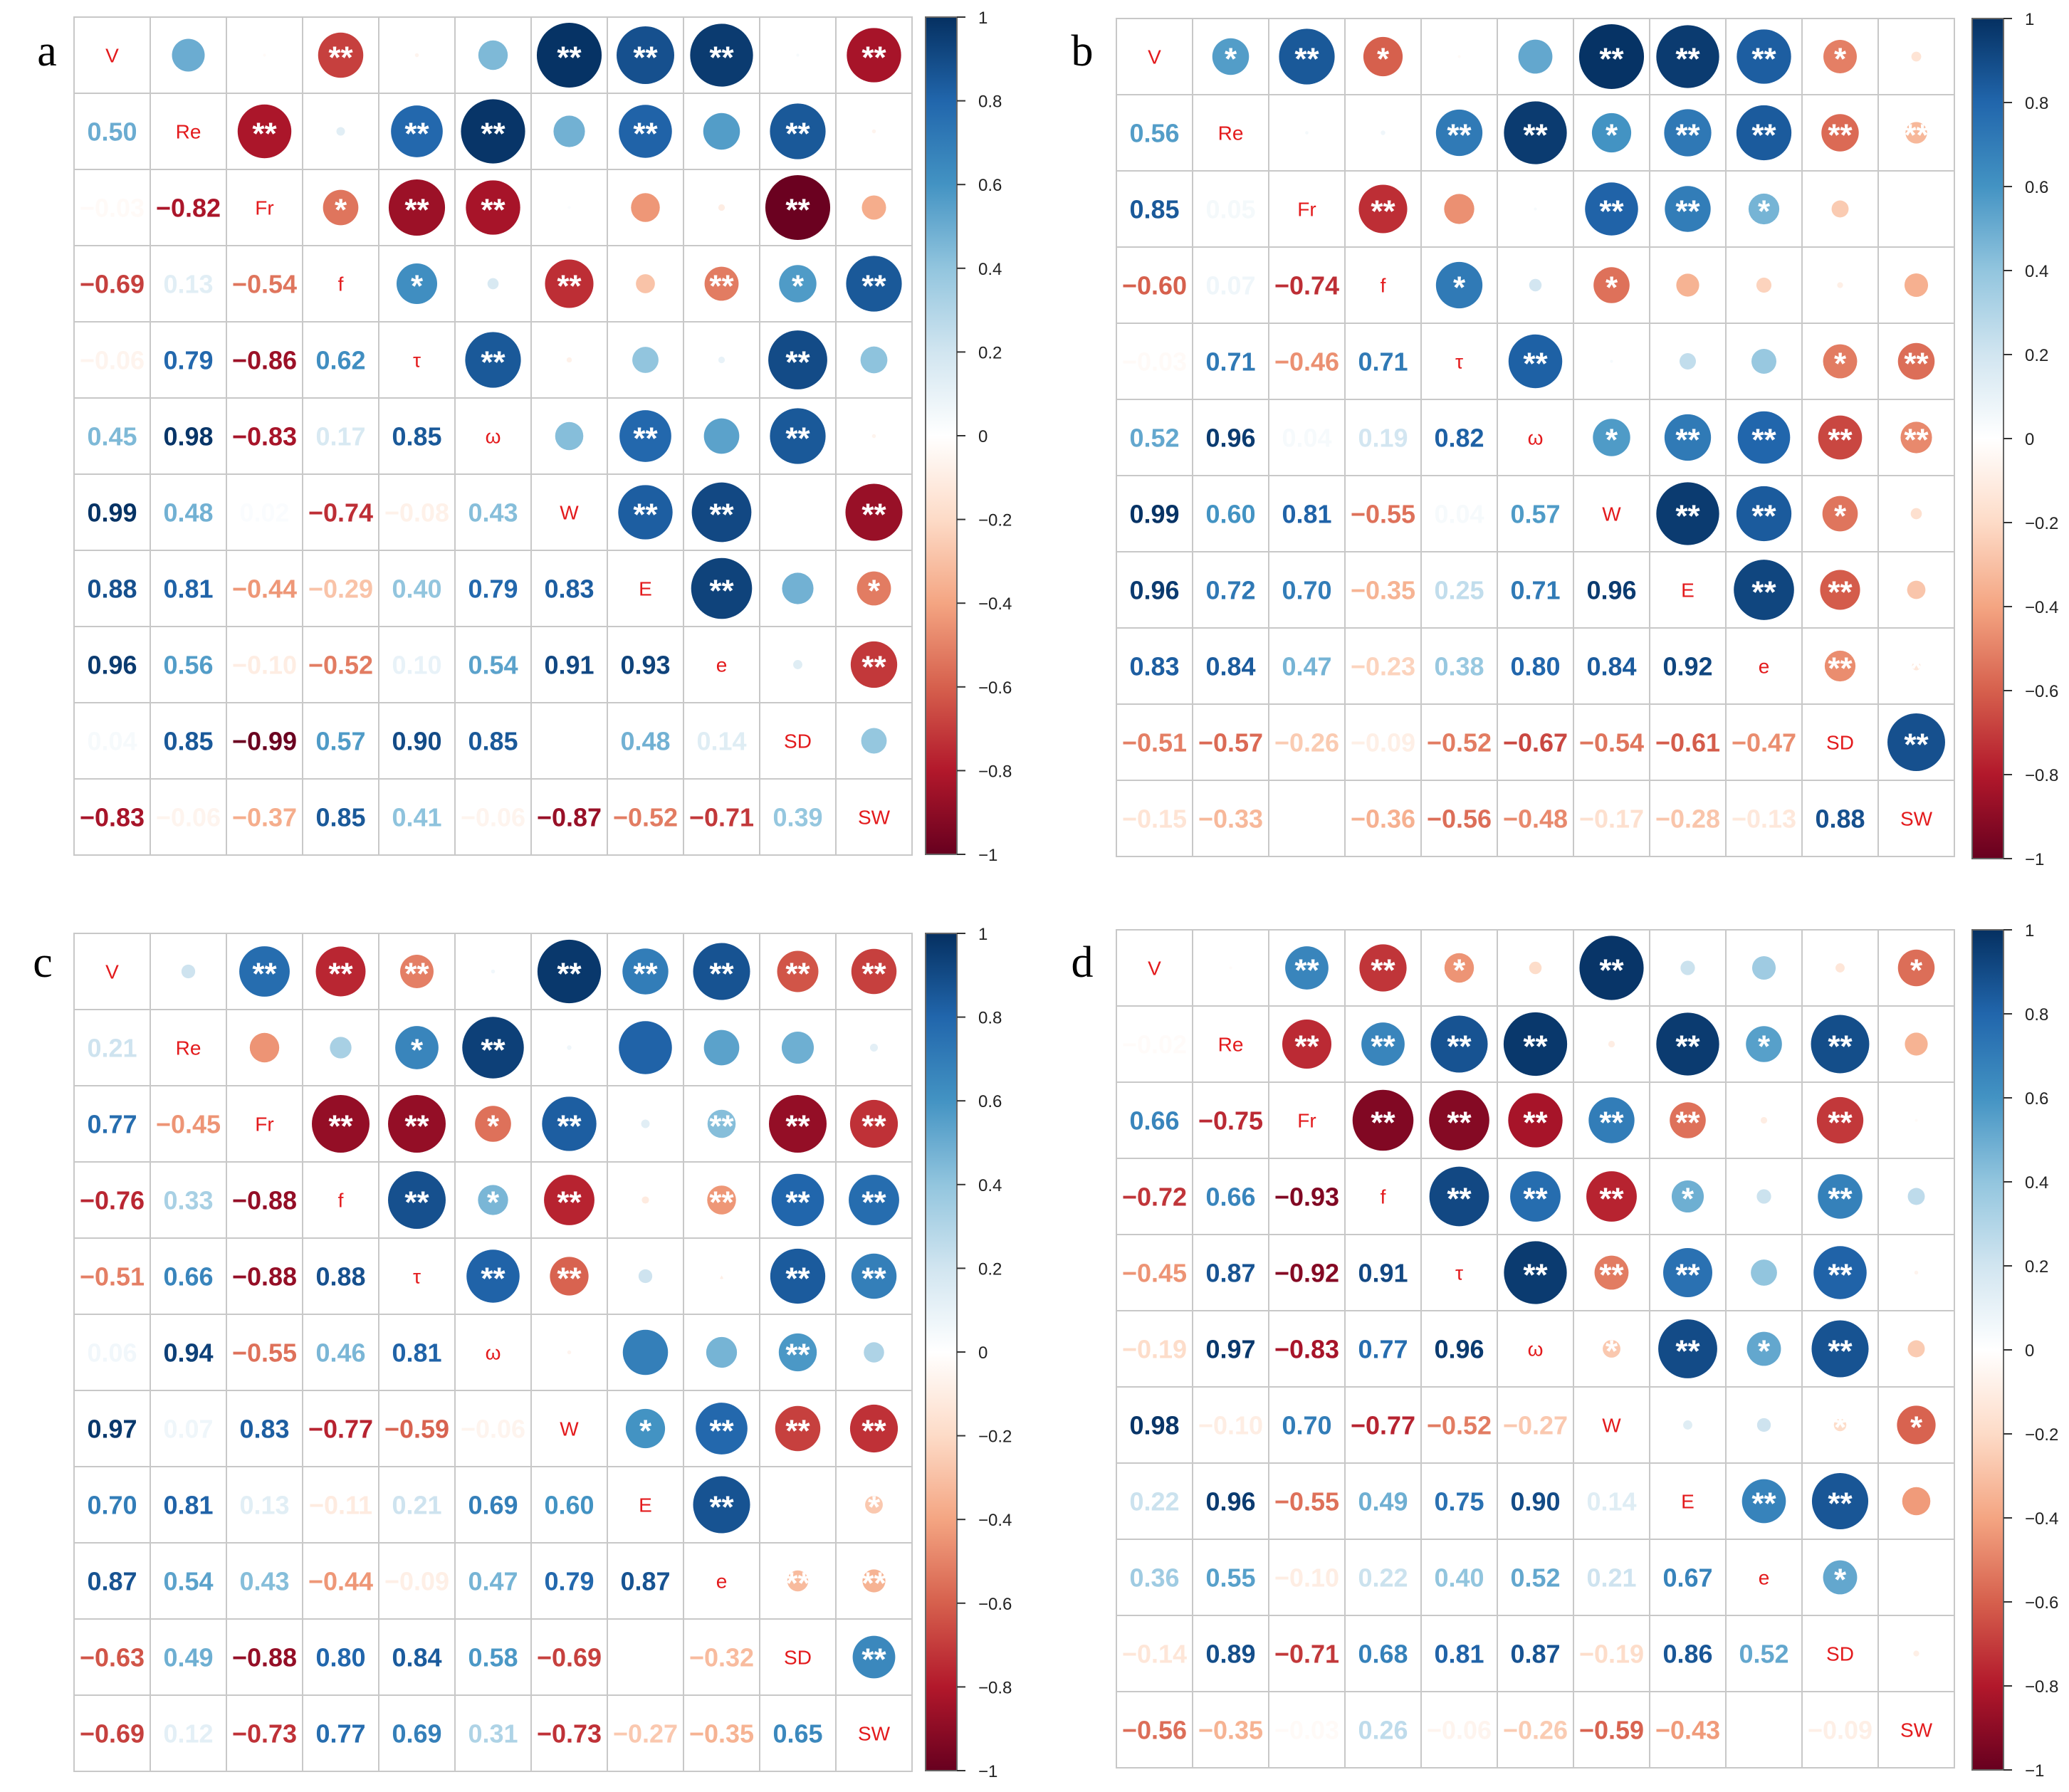 This screenshot has height=1792, width=2069. Describe the element at coordinates (1154, 1578) in the screenshot. I see `correlation-value: 0.36` at that location.